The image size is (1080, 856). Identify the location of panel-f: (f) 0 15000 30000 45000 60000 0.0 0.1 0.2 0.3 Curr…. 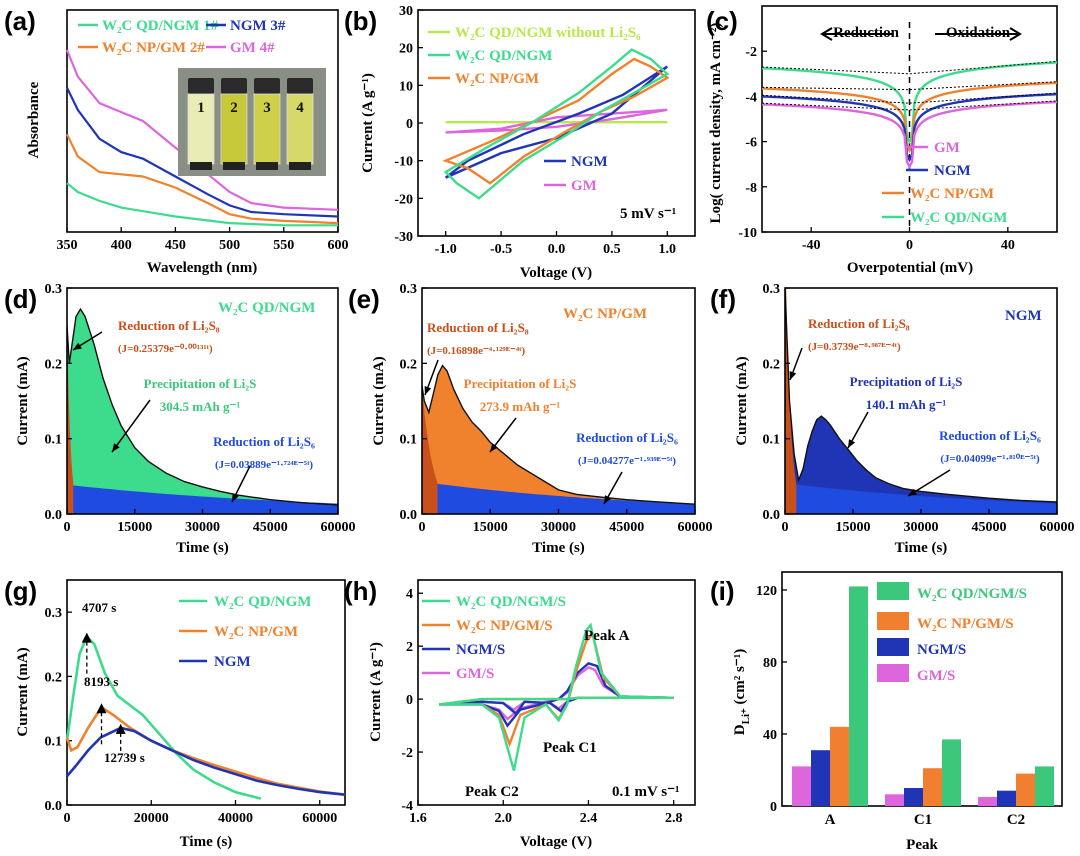
(892, 419).